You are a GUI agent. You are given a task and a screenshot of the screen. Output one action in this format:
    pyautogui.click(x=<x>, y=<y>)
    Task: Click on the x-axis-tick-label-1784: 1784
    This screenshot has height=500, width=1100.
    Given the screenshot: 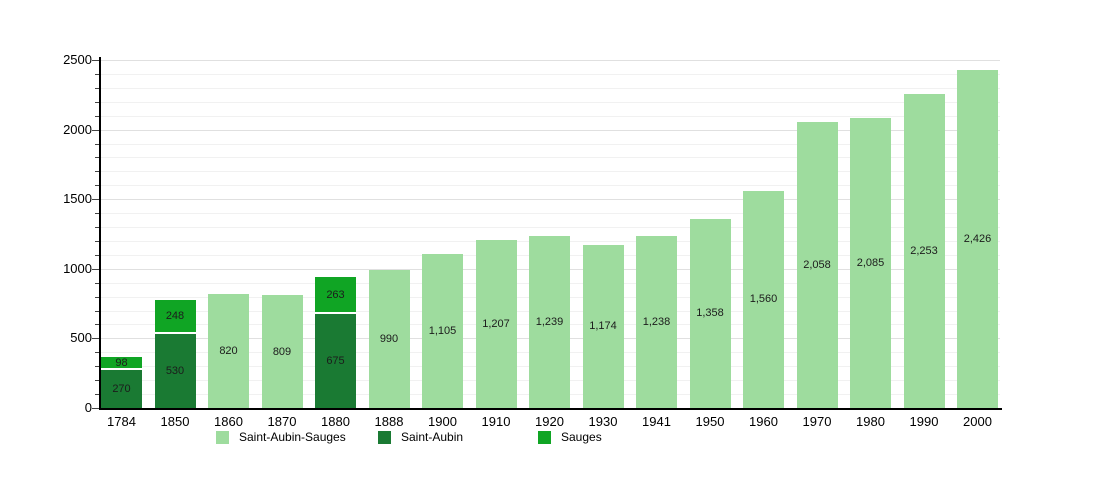 What is the action you would take?
    pyautogui.click(x=121, y=421)
    